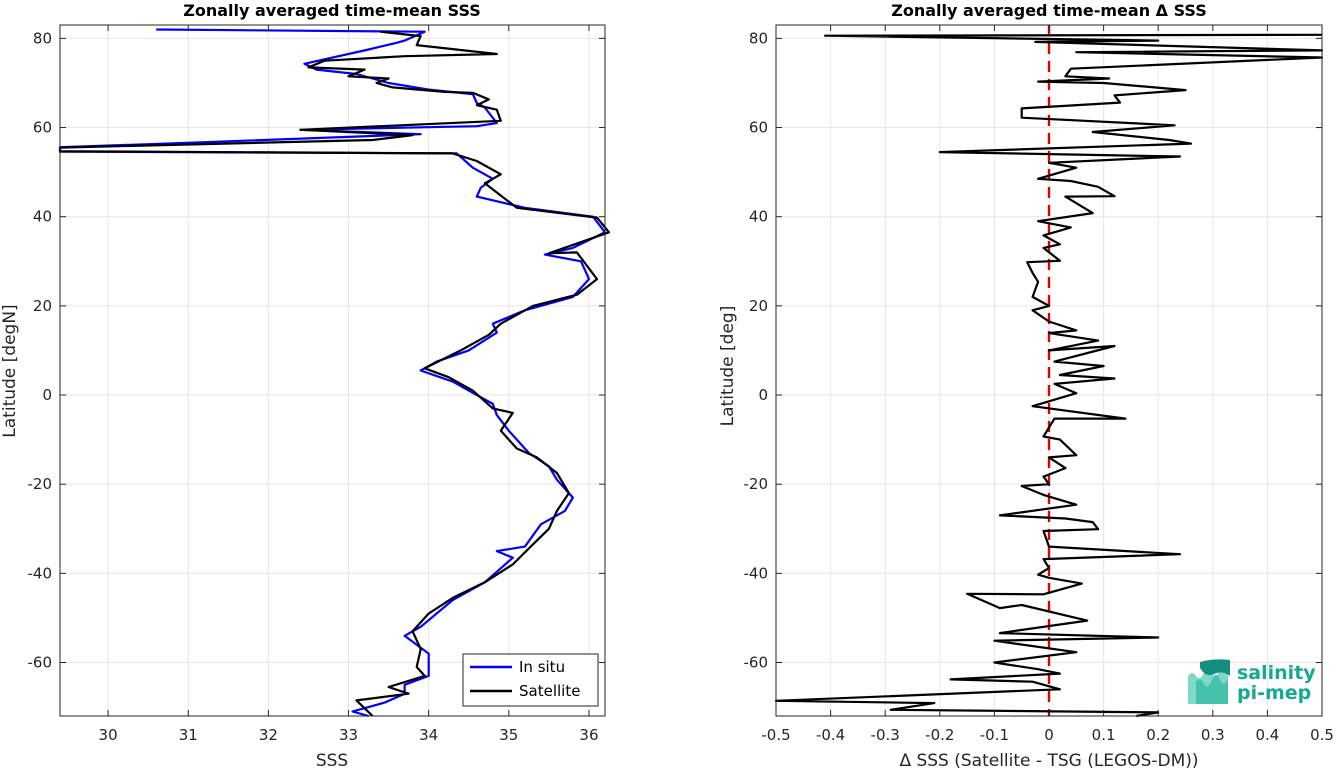  I want to click on x-tick-label: -0.5, so click(775, 735).